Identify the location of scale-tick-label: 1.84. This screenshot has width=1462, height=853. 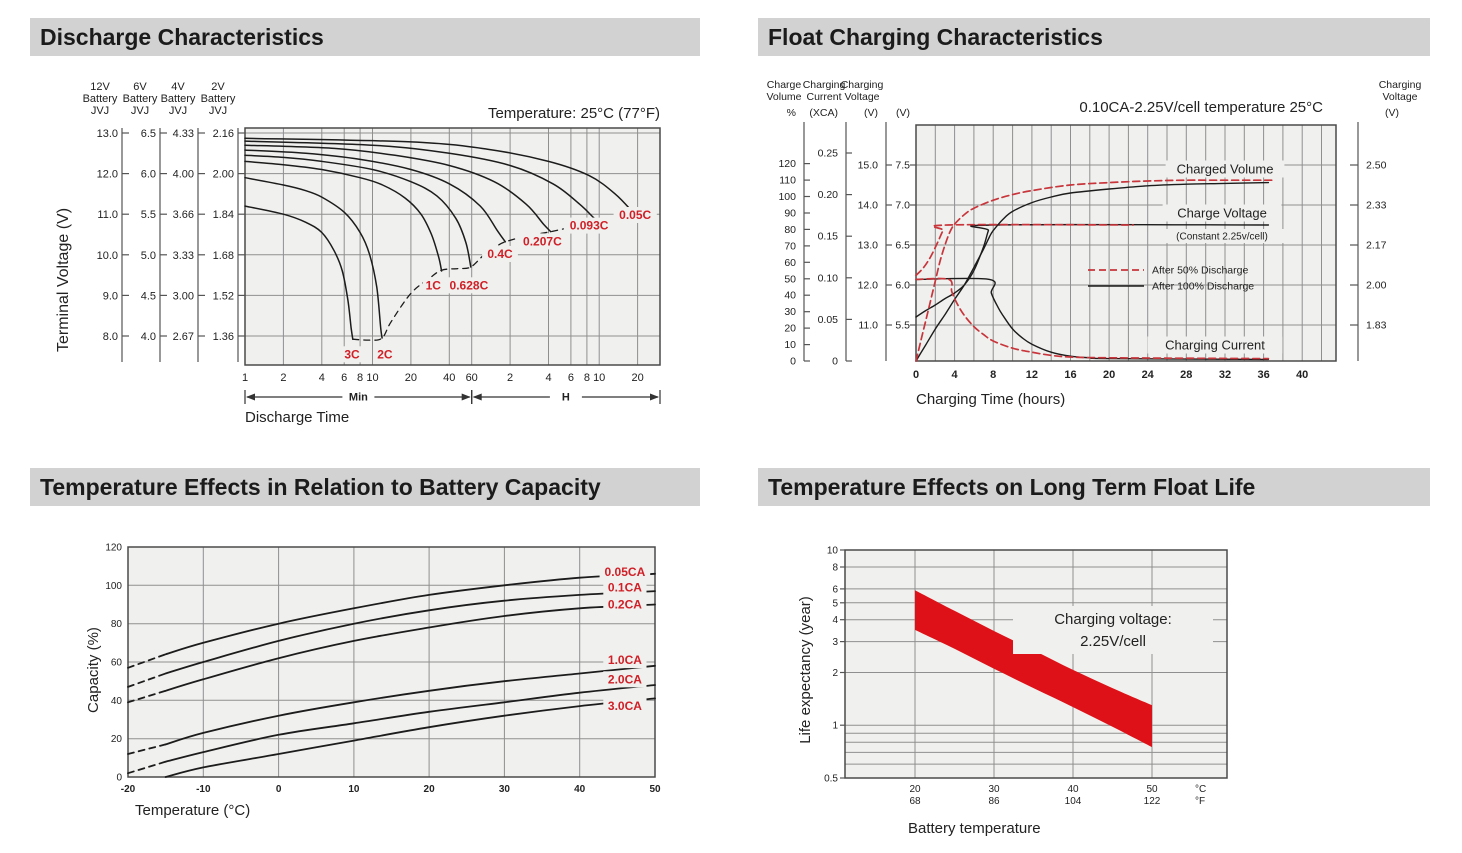
(223, 215).